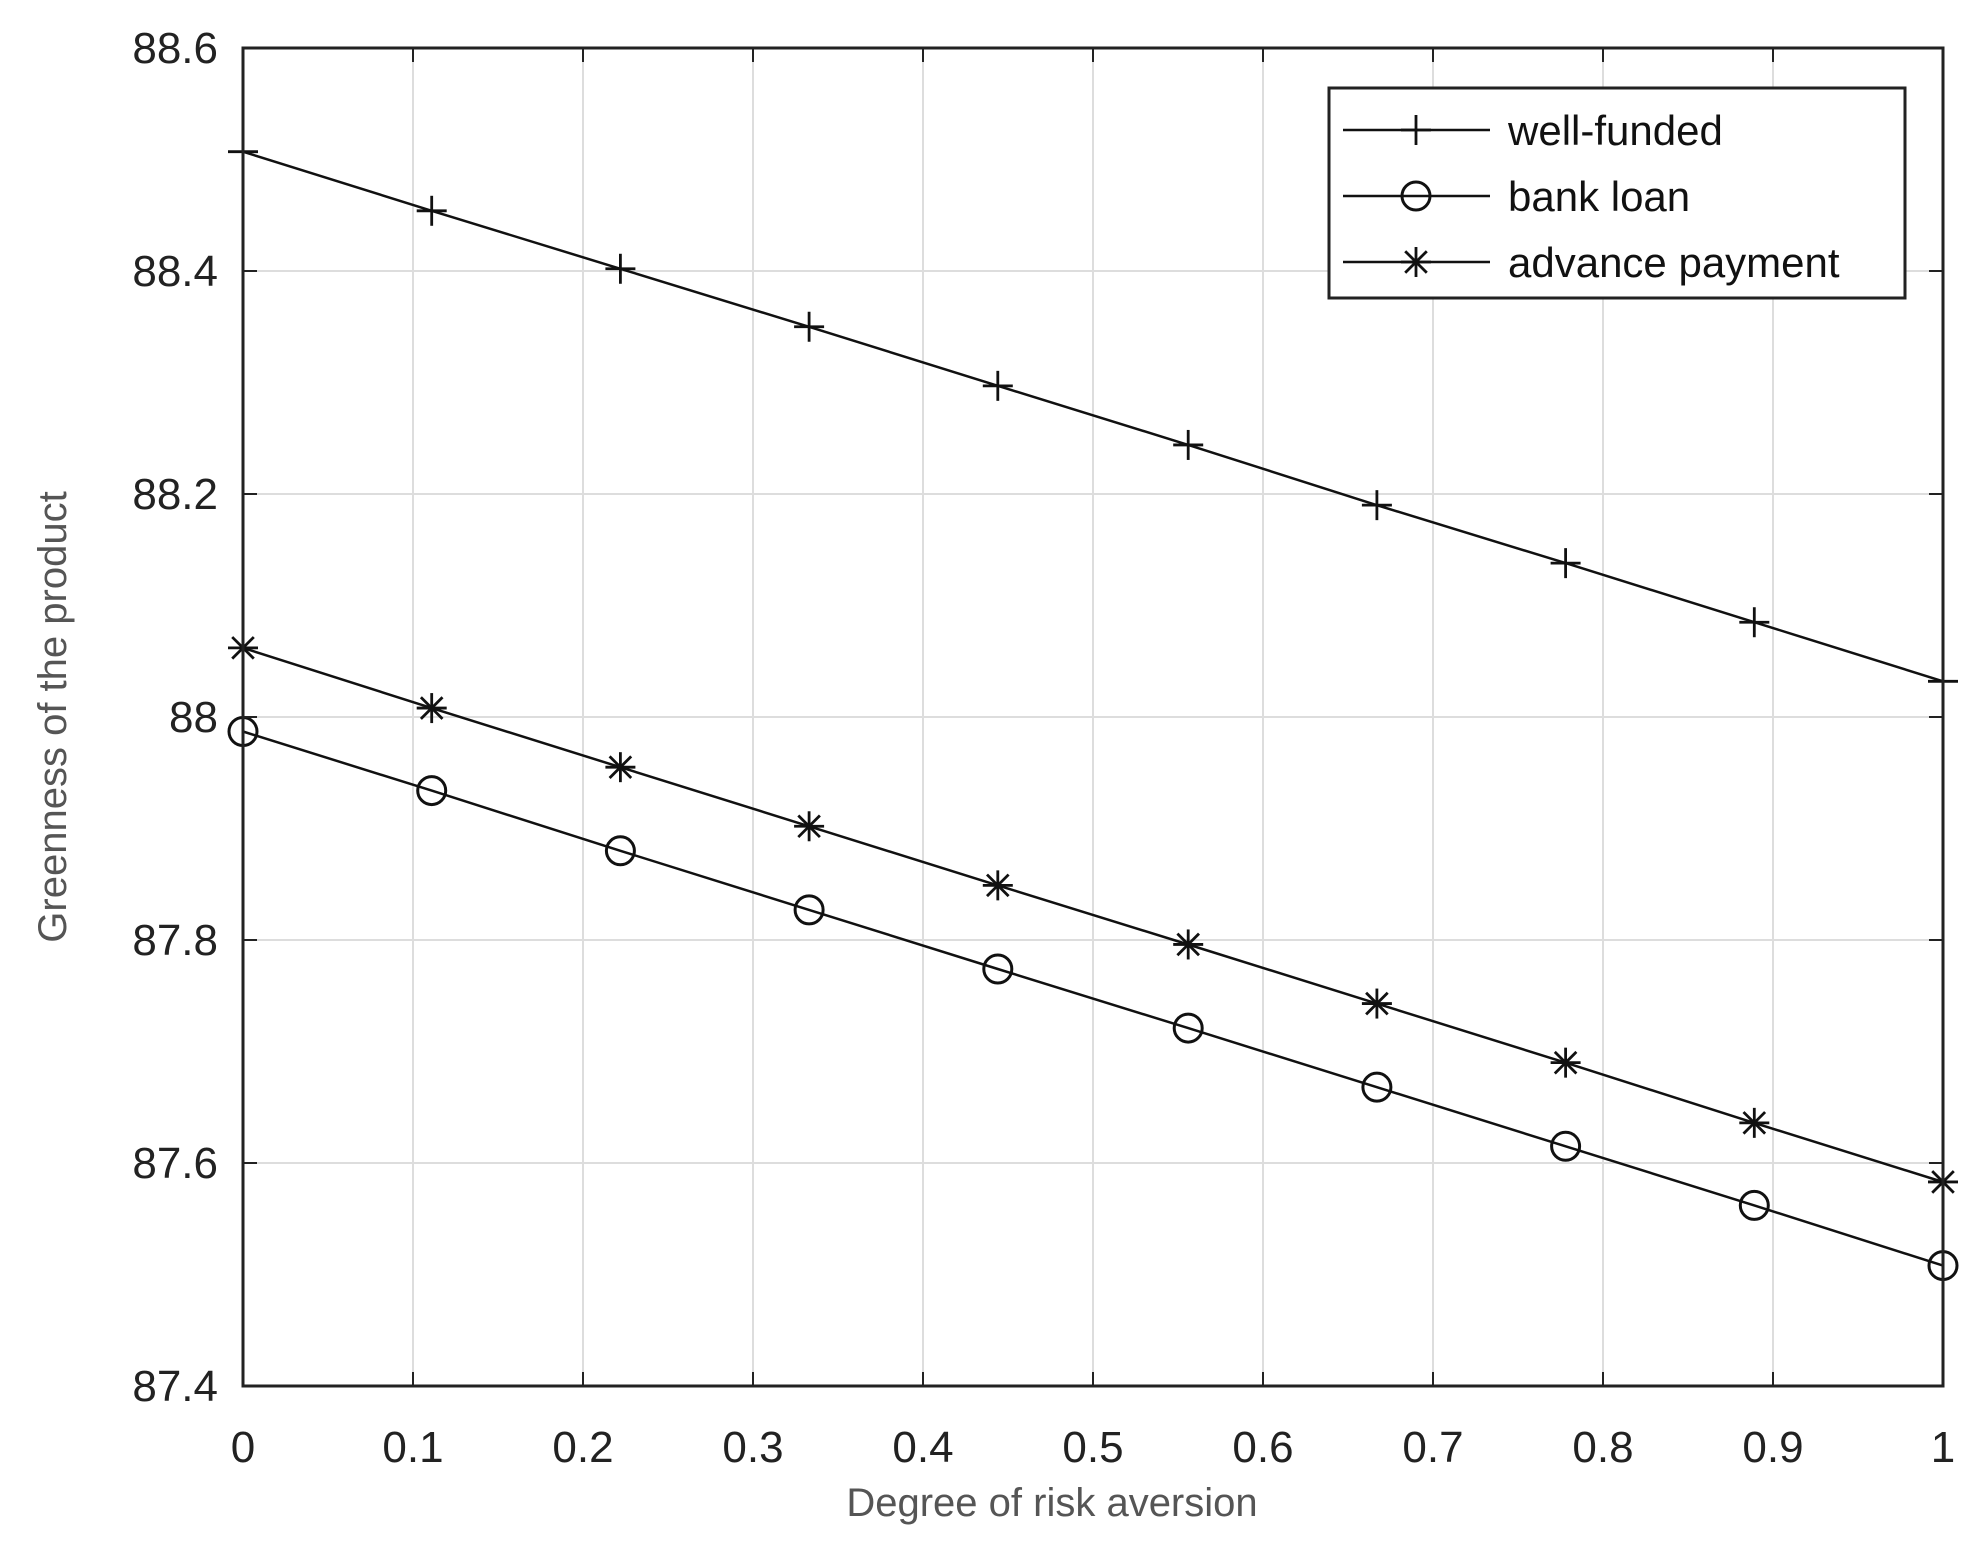  What do you see at coordinates (1943, 1447) in the screenshot?
I see `x-tick-label: 1` at bounding box center [1943, 1447].